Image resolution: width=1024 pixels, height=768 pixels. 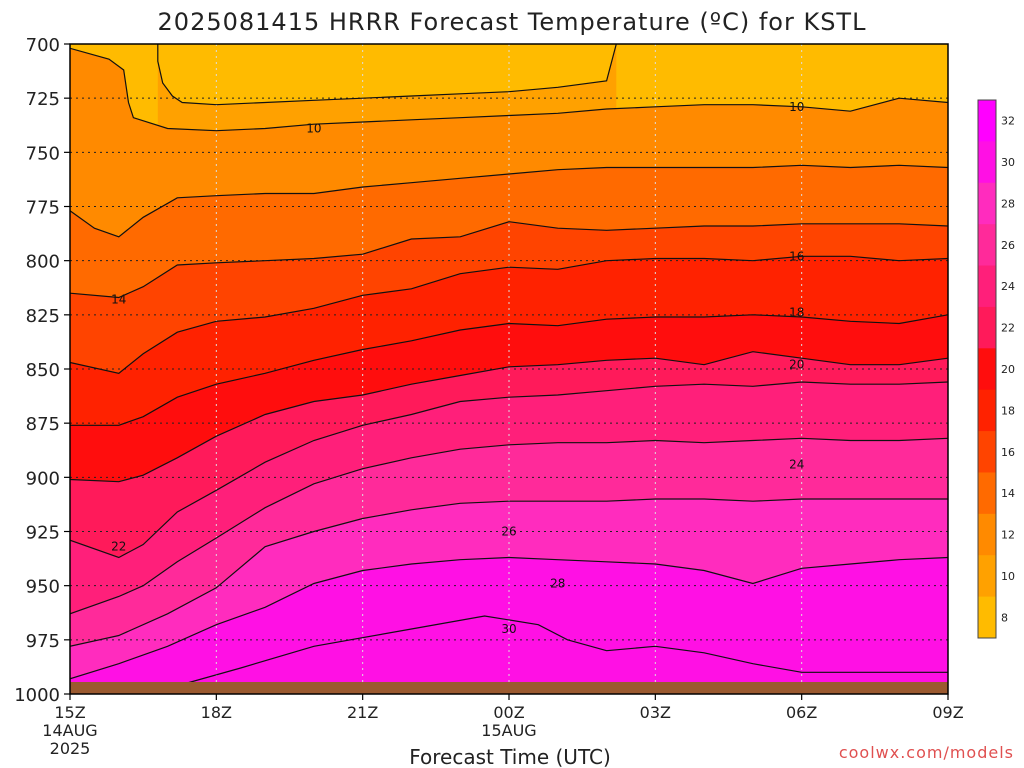 I want to click on y-tick-label: 850, so click(x=43, y=370).